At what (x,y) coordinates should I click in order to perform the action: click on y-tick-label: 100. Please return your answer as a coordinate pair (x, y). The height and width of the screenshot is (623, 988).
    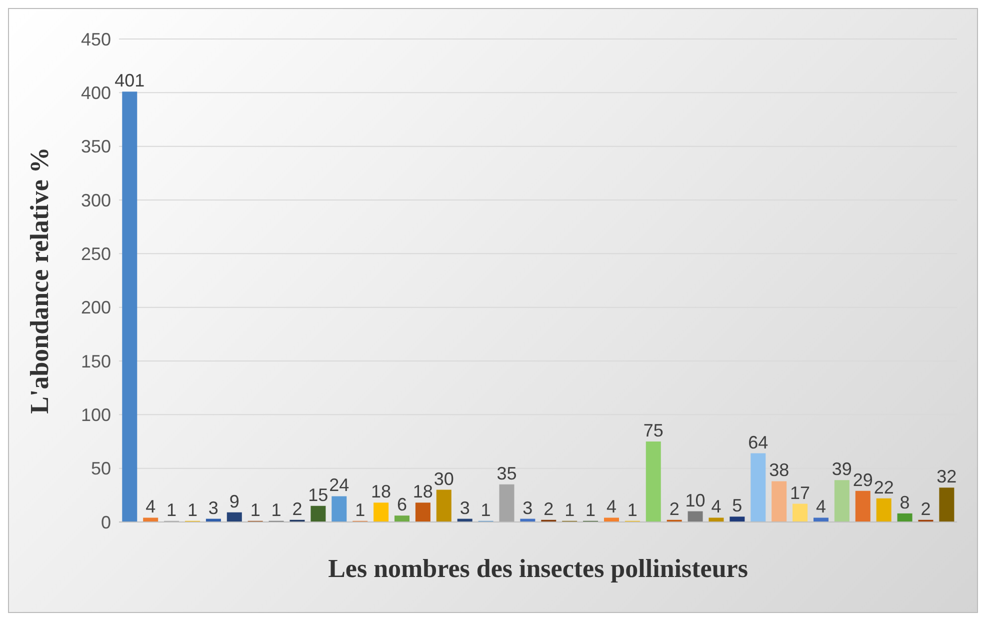
    Looking at the image, I should click on (95, 415).